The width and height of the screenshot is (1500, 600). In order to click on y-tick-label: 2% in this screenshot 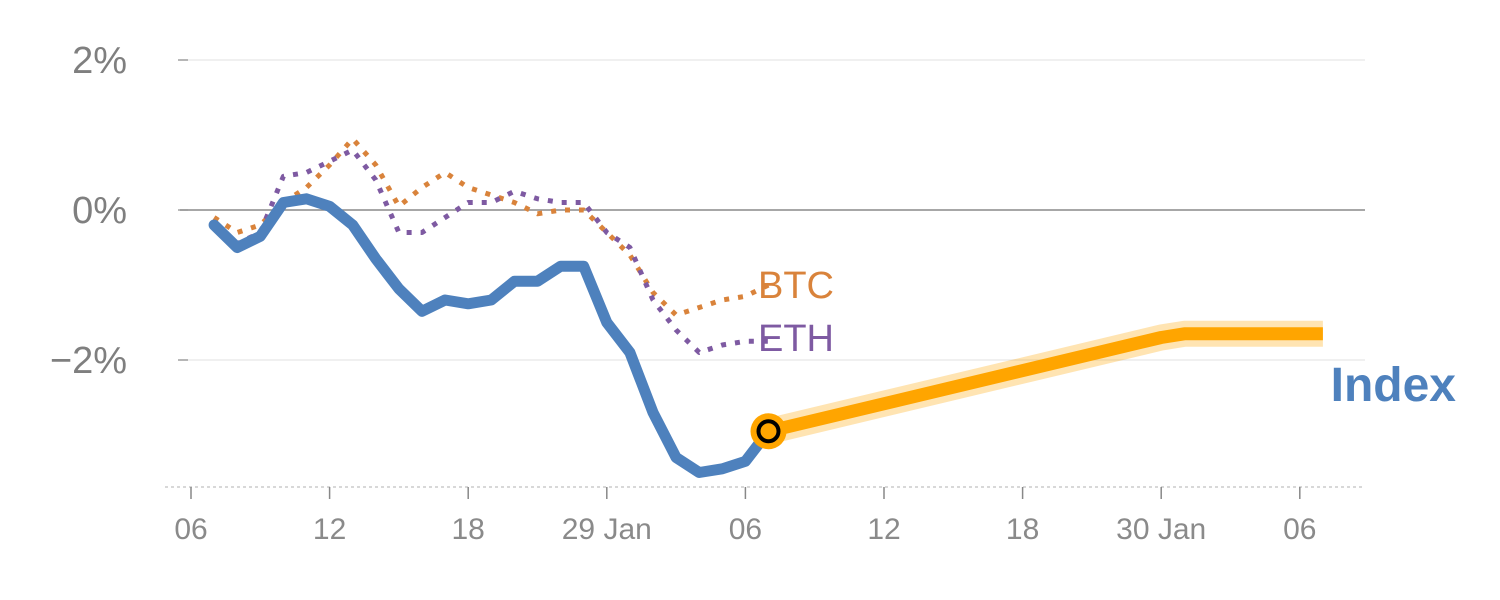, I will do `click(99, 61)`.